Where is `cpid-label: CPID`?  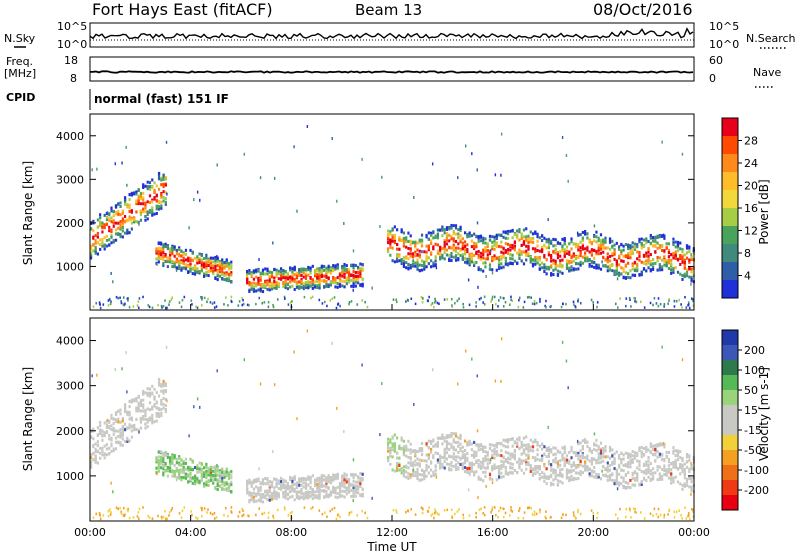
cpid-label: CPID is located at coordinates (20, 97).